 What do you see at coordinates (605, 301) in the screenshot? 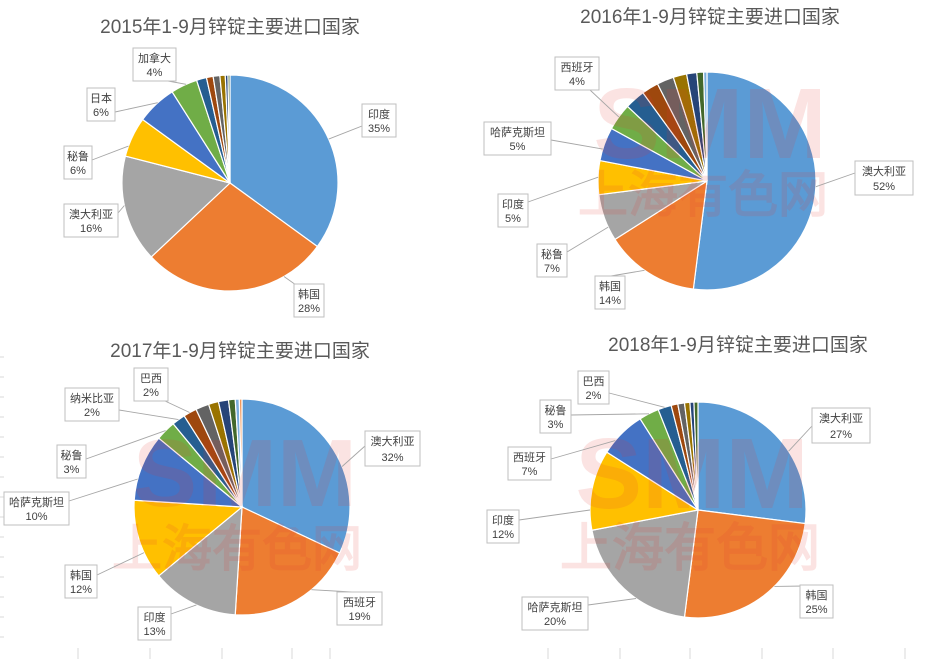
I see `data-label-number: 14` at bounding box center [605, 301].